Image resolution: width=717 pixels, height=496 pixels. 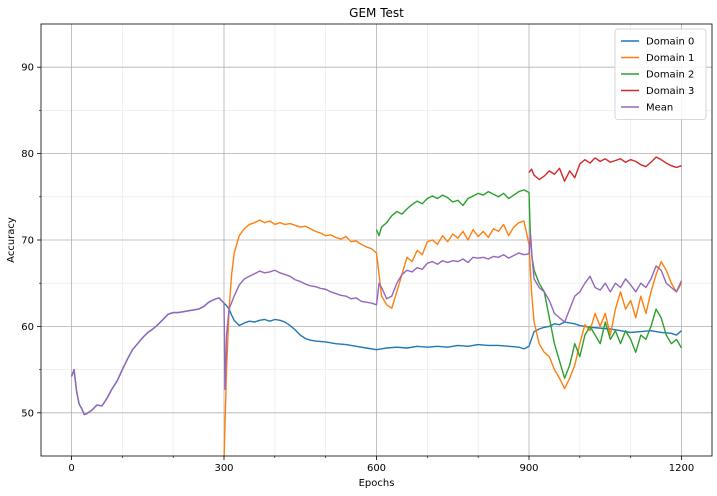 I want to click on x-tick-label: 300, so click(x=223, y=468).